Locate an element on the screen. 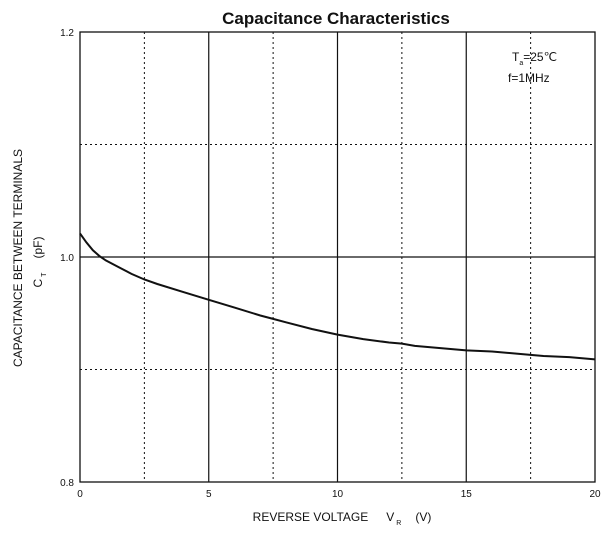  y-tick-label: 1.2 is located at coordinates (67, 33).